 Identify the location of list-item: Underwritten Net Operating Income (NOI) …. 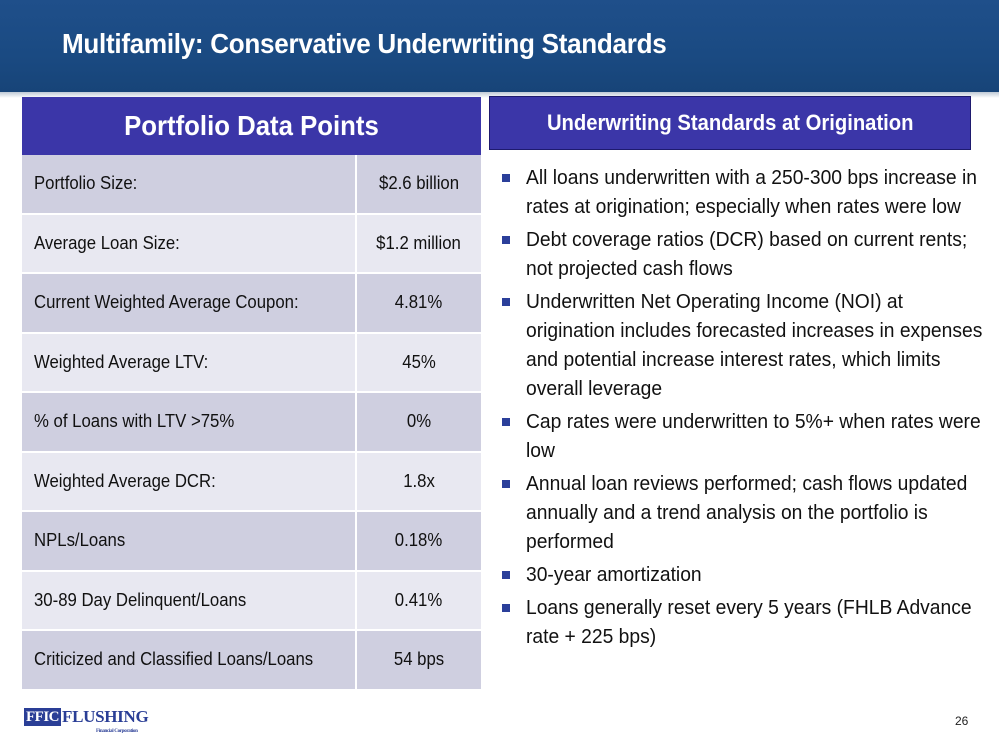
(740, 345).